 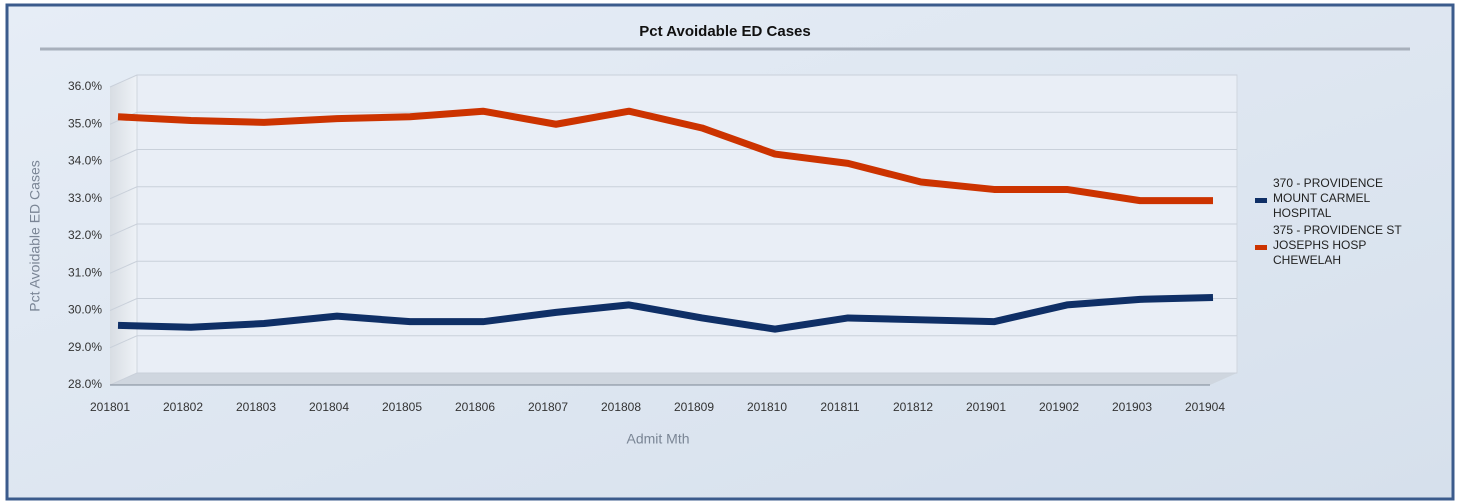 What do you see at coordinates (657, 439) in the screenshot?
I see `x-axis-title: Admit Mth` at bounding box center [657, 439].